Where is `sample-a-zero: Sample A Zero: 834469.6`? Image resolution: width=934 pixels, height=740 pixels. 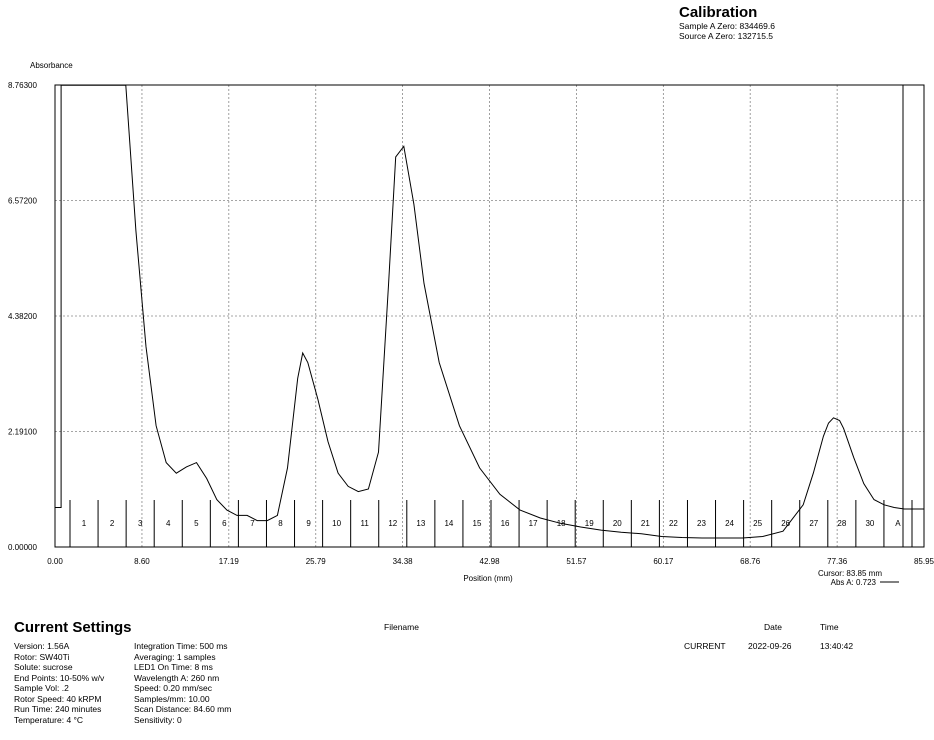 sample-a-zero: Sample A Zero: 834469.6 is located at coordinates (727, 26).